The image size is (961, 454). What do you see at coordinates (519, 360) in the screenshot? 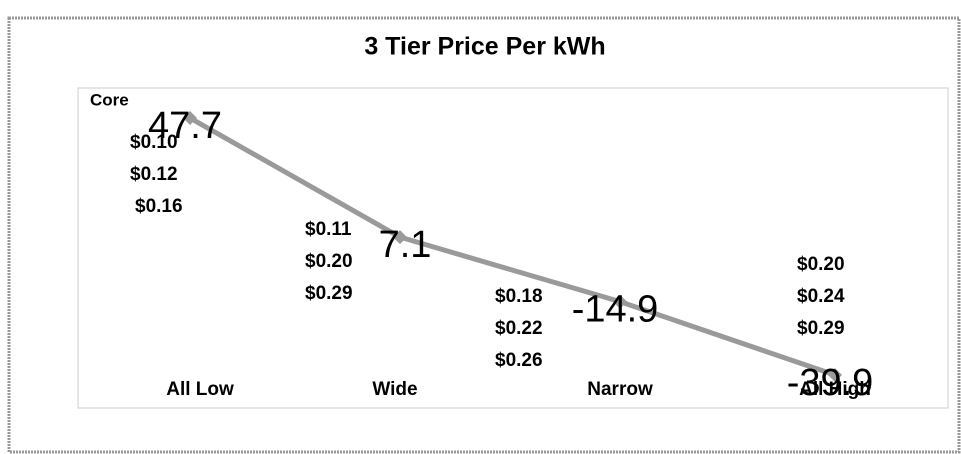
I see `price-label: $0.26` at bounding box center [519, 360].